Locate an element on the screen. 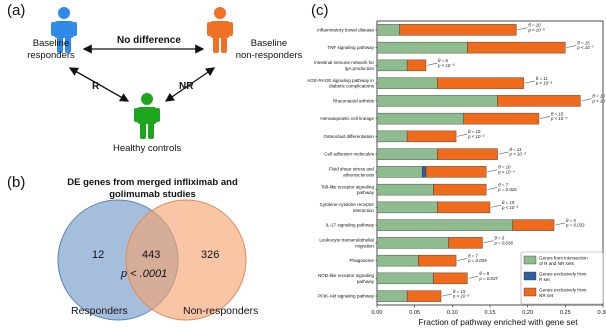 Image resolution: width=606 pixels, height=328 pixels. legend-label: Genes exclusively from NR set is located at coordinates (563, 293).